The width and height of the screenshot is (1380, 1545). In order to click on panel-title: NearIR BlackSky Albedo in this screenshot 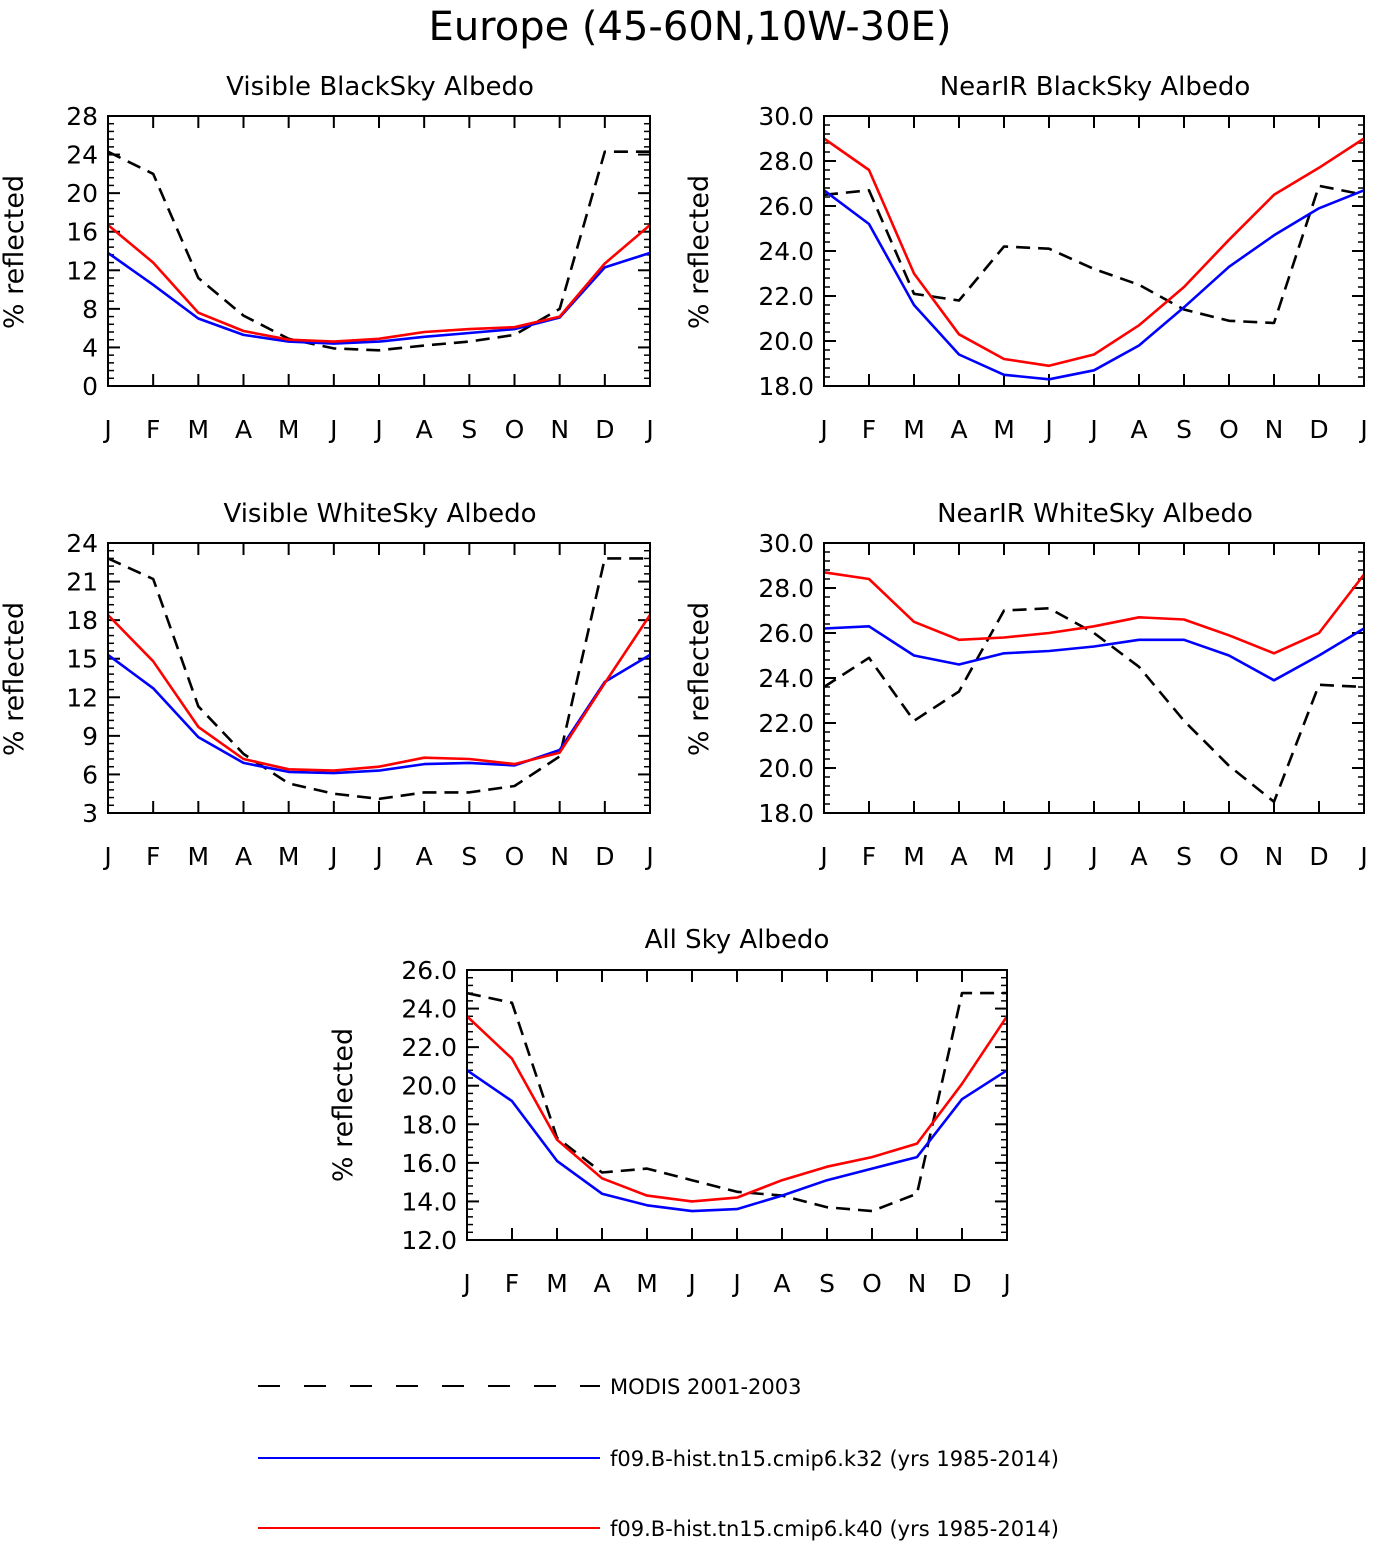, I will do `click(1095, 87)`.